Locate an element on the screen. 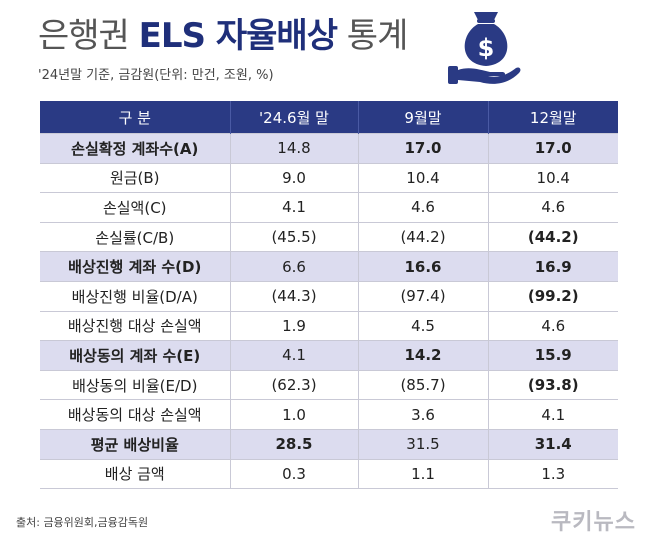 The image size is (658, 541). table-cell: 28.5 is located at coordinates (293, 444).